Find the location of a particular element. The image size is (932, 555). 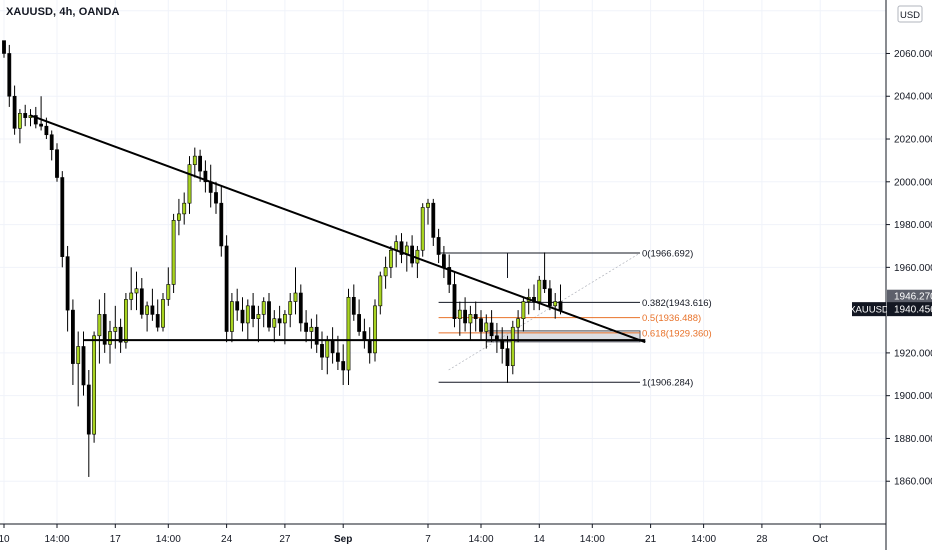

last-price-label: 1940.456 is located at coordinates (913, 310).